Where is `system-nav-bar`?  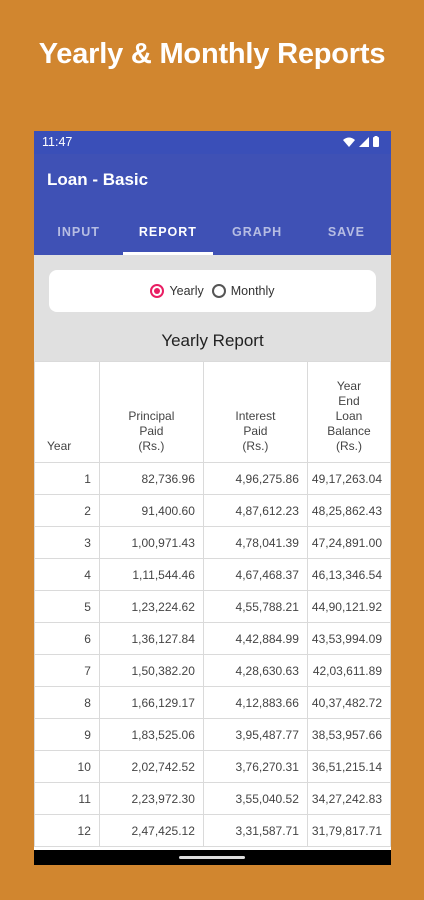
system-nav-bar is located at coordinates (212, 857).